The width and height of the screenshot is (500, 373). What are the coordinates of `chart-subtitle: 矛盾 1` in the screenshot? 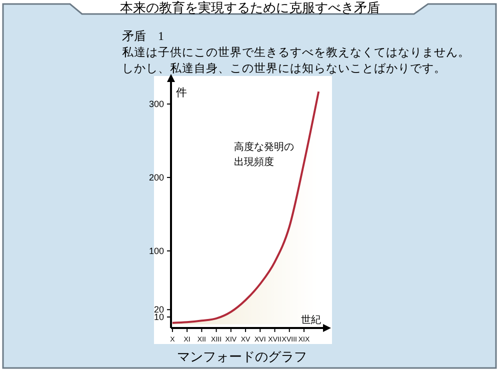 It's located at (143, 36).